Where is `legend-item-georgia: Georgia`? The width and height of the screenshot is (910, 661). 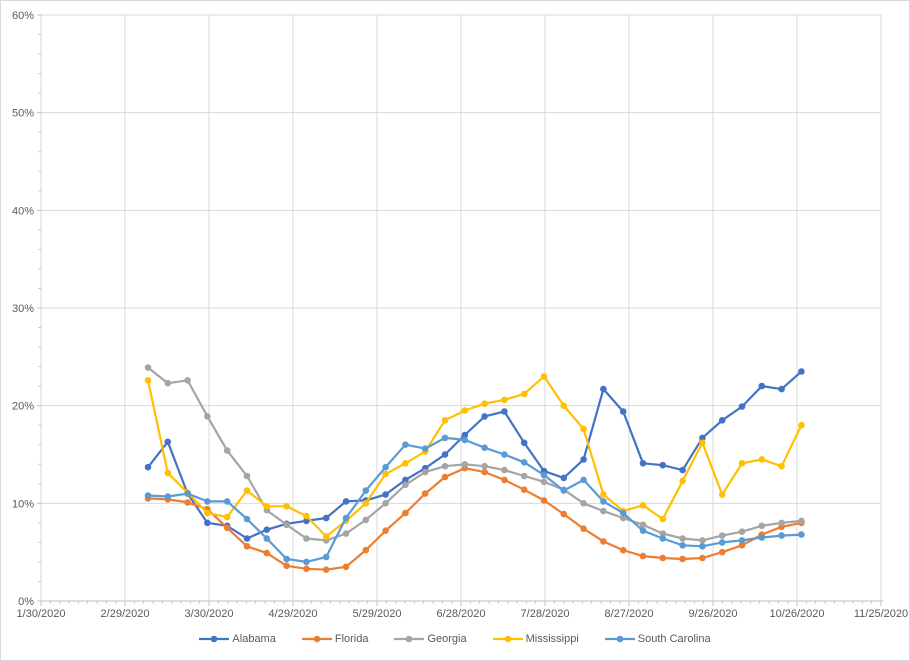
legend-item-georgia: Georgia is located at coordinates (430, 639).